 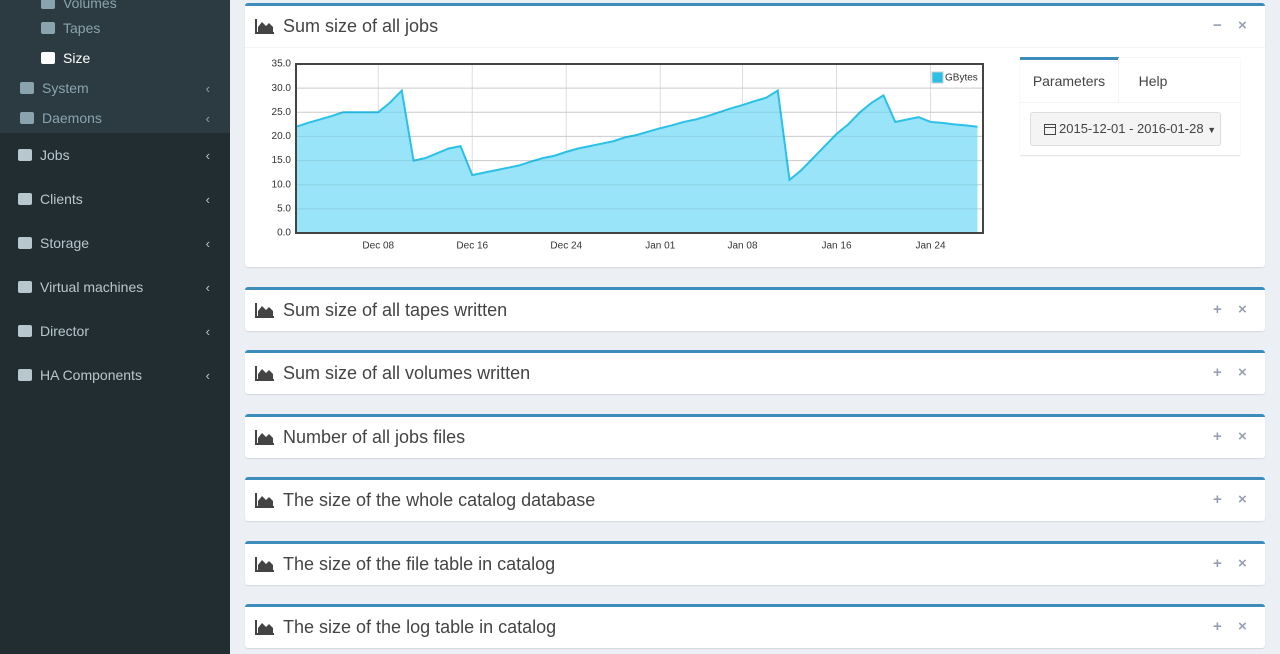 I want to click on x-tick-label: Jan 01, so click(x=660, y=246).